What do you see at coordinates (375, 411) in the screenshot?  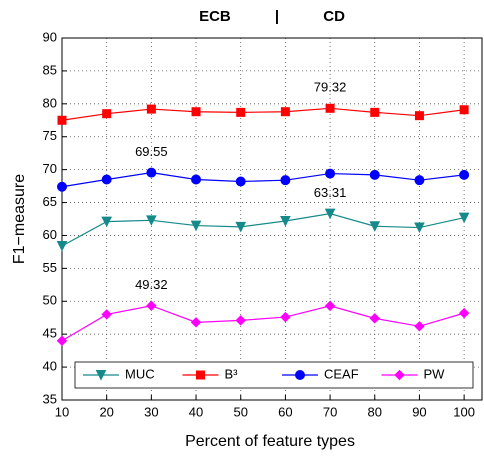 I see `x-tick-label: 80` at bounding box center [375, 411].